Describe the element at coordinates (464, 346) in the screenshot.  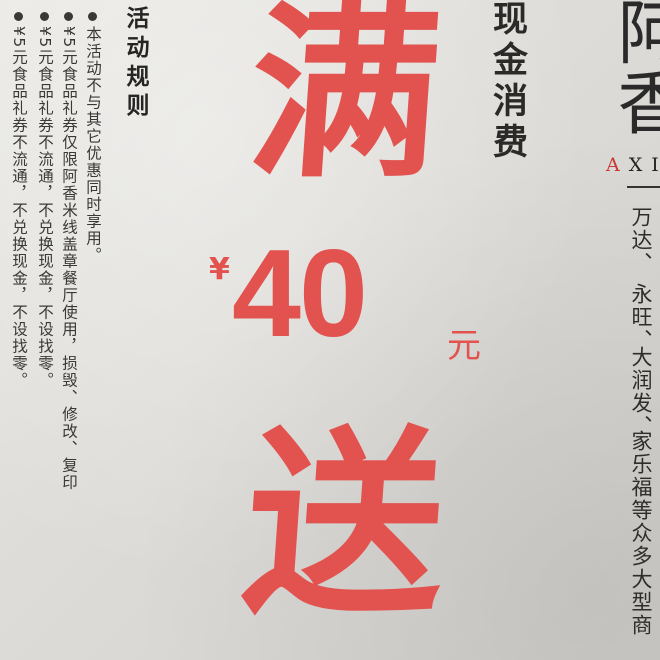
I see `promo-unit: 元` at that location.